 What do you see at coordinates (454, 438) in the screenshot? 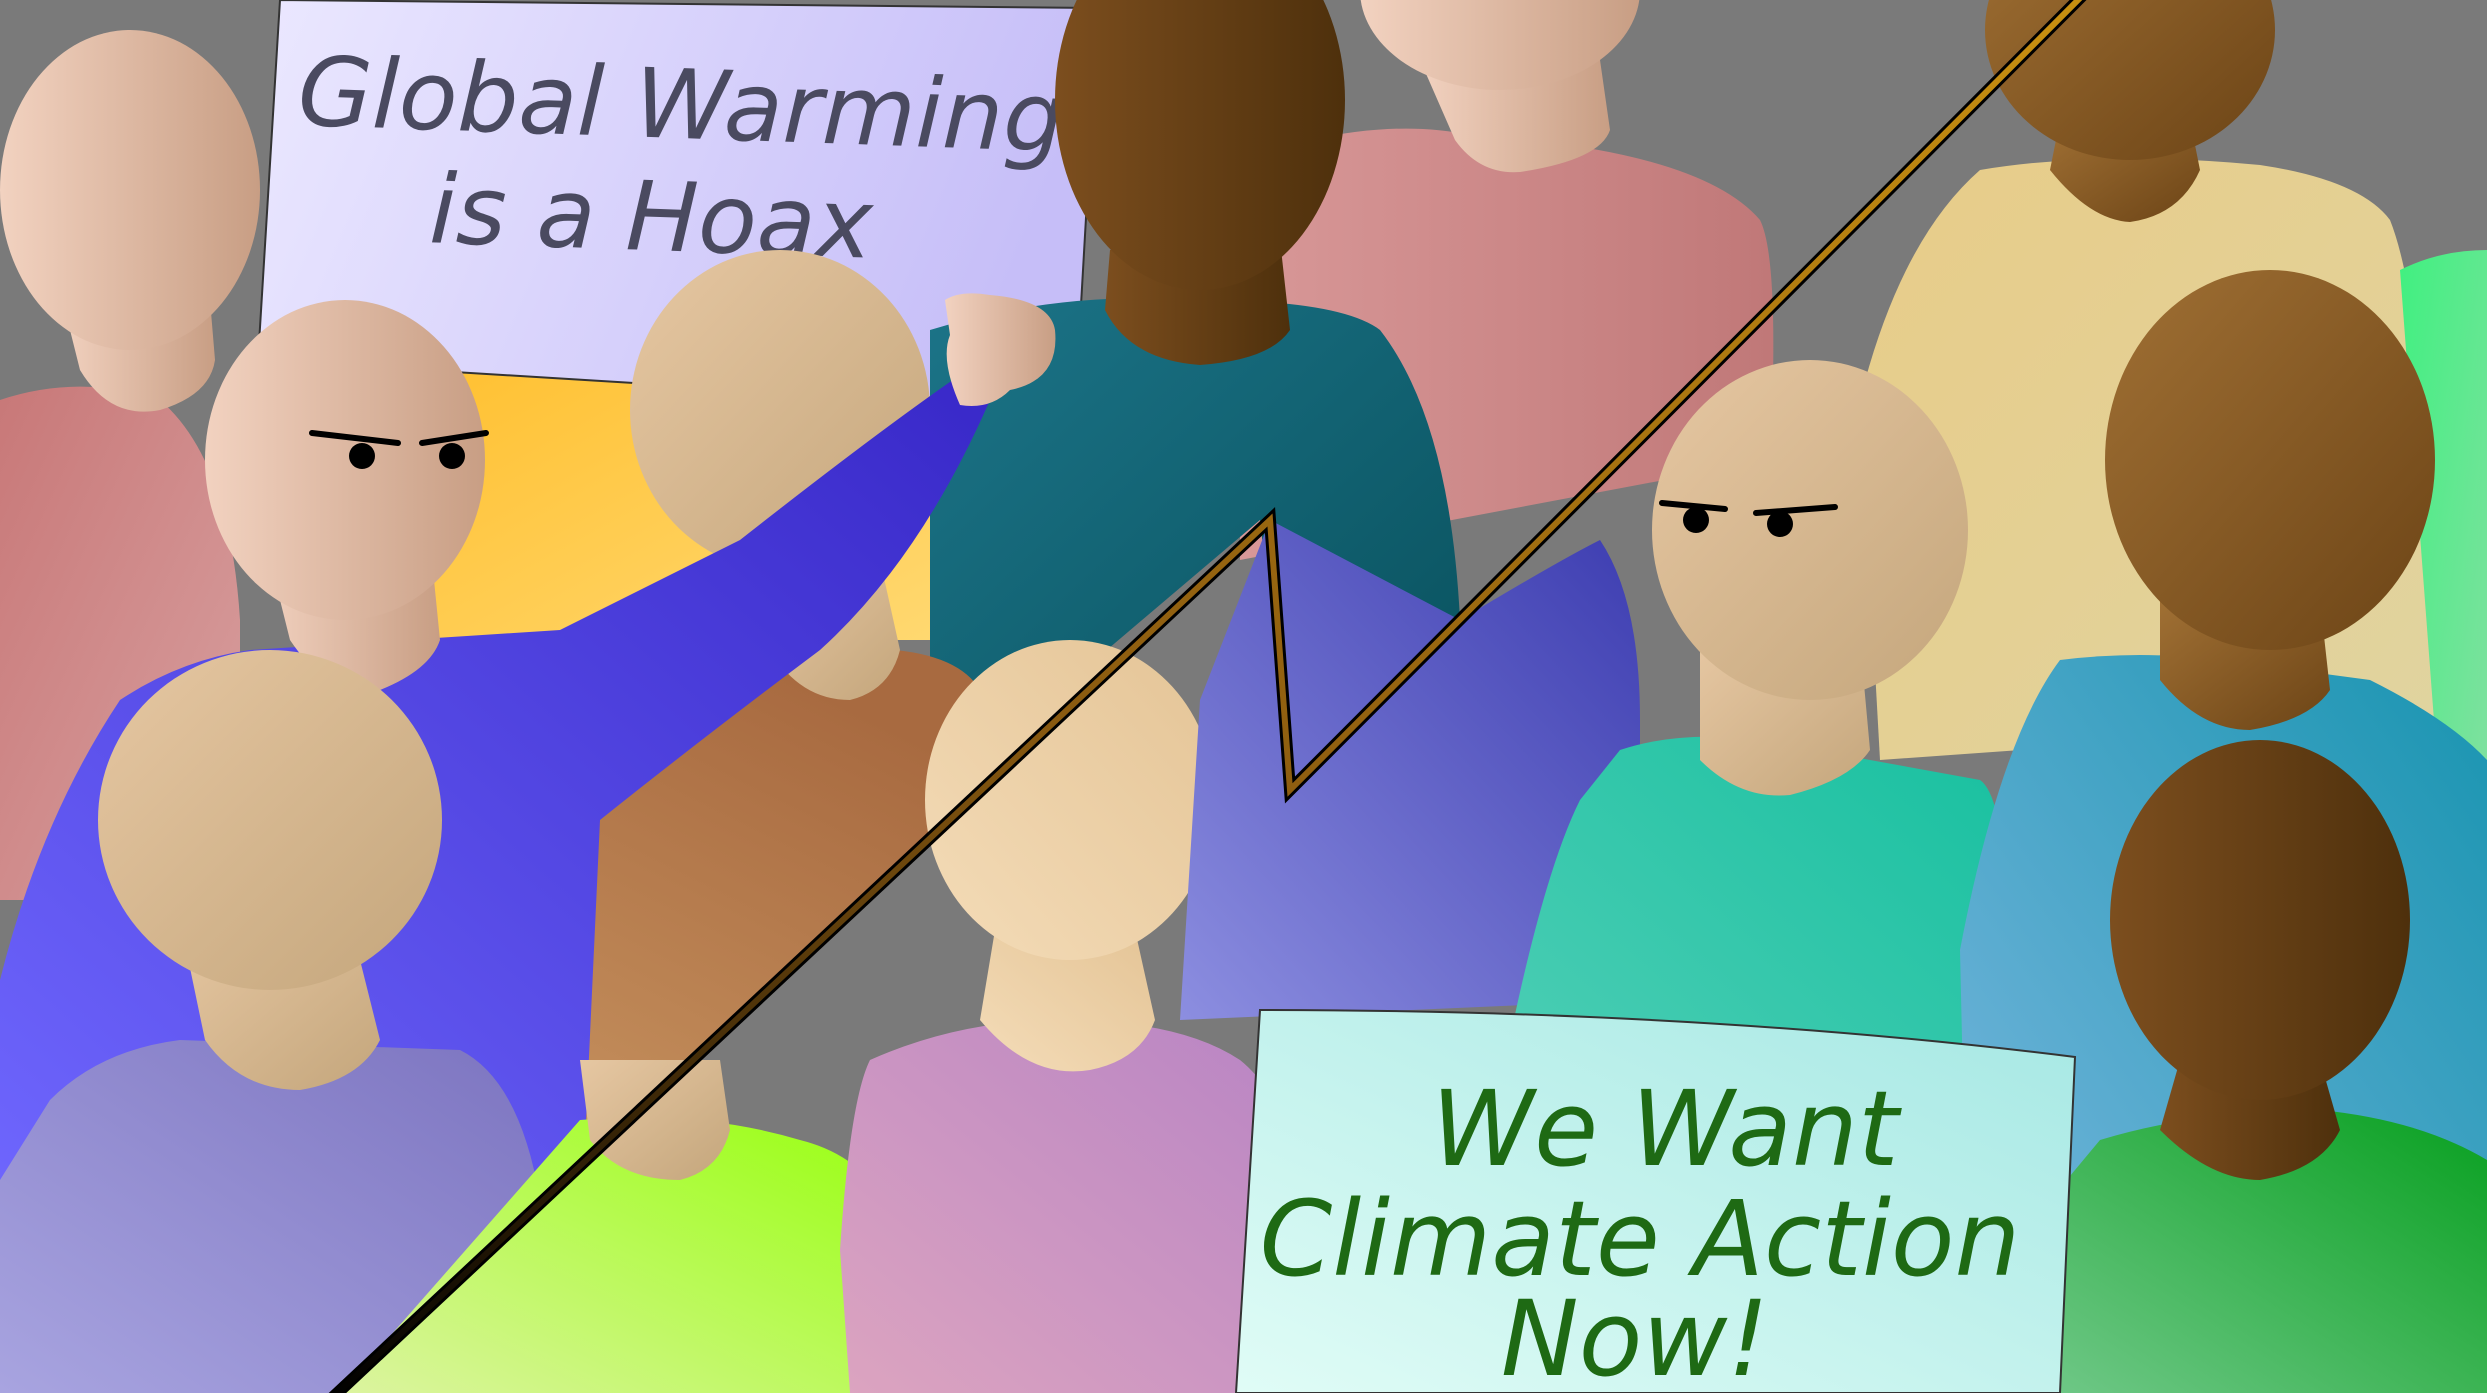
I see `angry-brow-right` at bounding box center [454, 438].